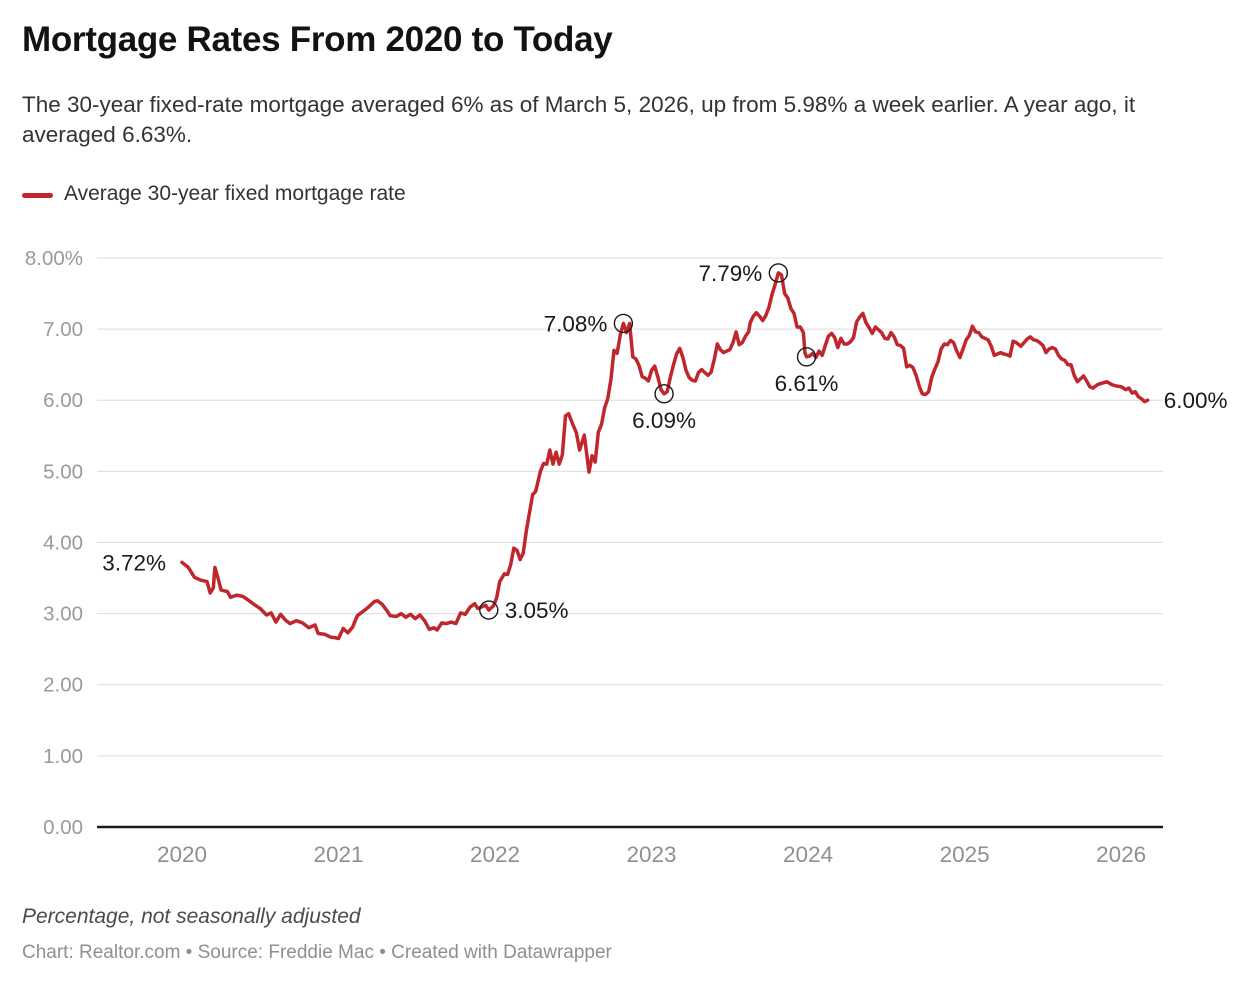 The height and width of the screenshot is (990, 1240). I want to click on x-tick-label: 2021, so click(338, 854).